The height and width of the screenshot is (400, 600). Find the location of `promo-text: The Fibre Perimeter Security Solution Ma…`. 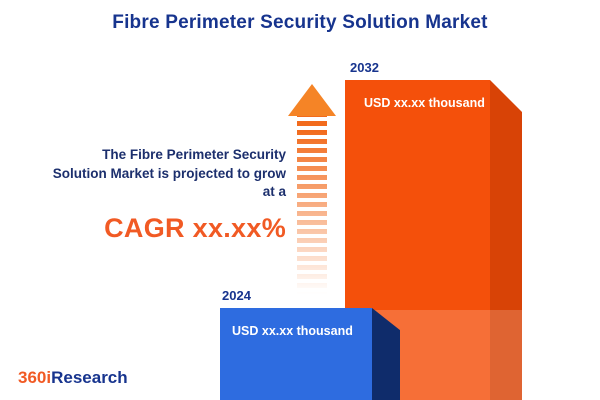

promo-text: The Fibre Perimeter Security Solution Ma… is located at coordinates (143, 196).